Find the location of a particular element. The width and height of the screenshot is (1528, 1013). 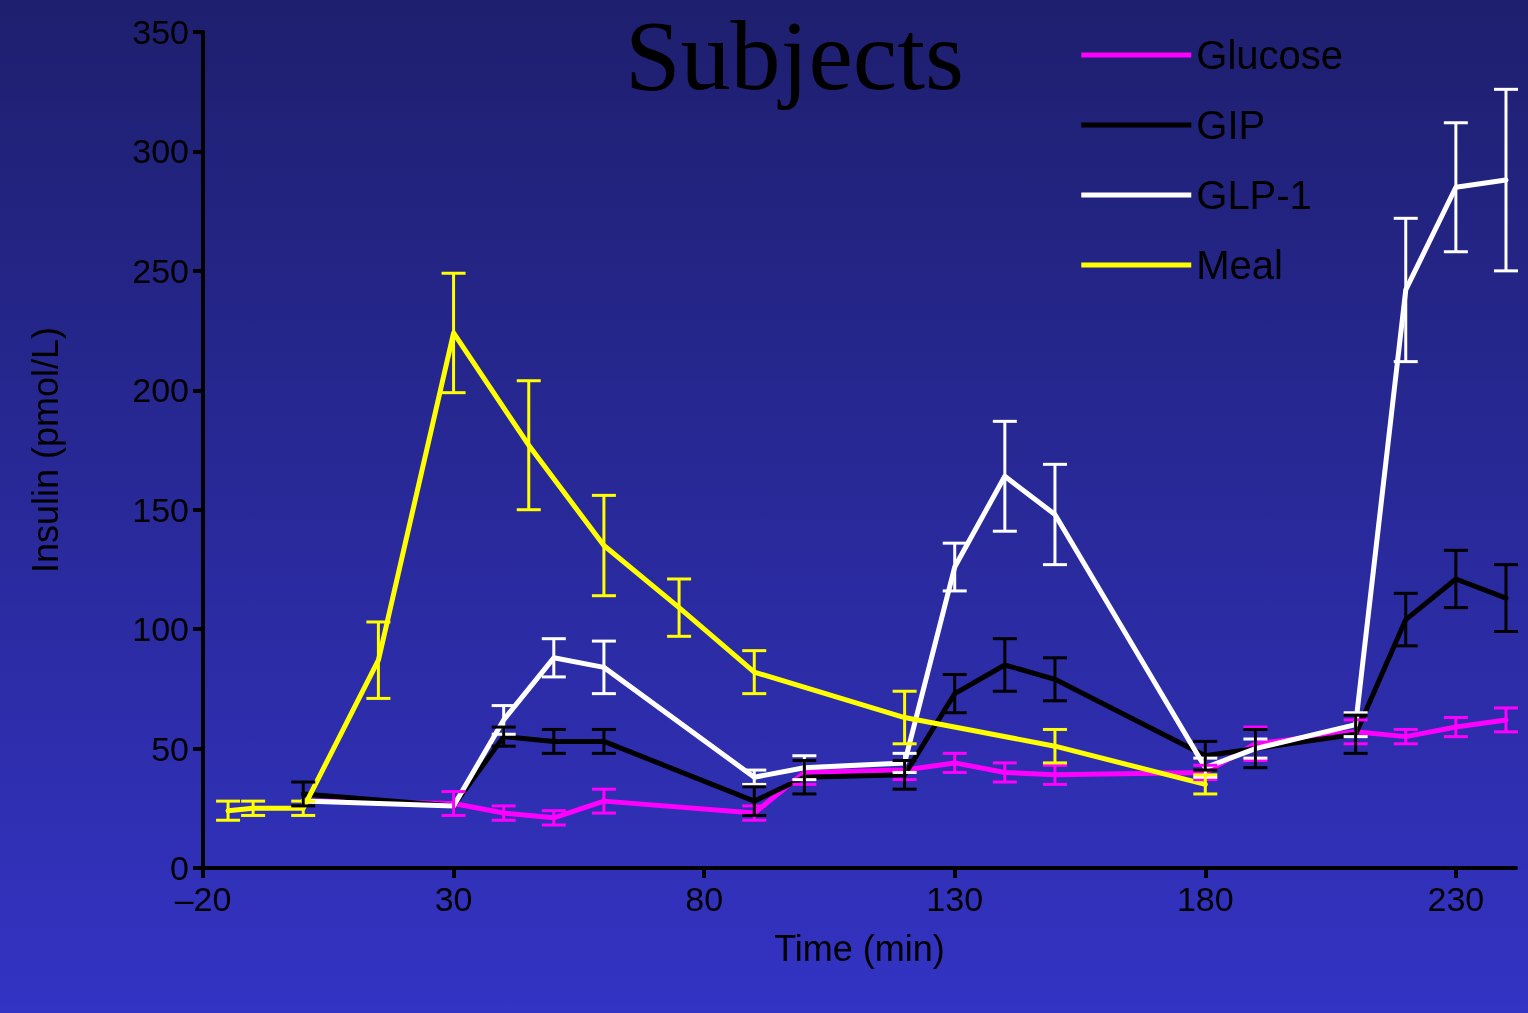

x-tick-label: 130 is located at coordinates (955, 899).